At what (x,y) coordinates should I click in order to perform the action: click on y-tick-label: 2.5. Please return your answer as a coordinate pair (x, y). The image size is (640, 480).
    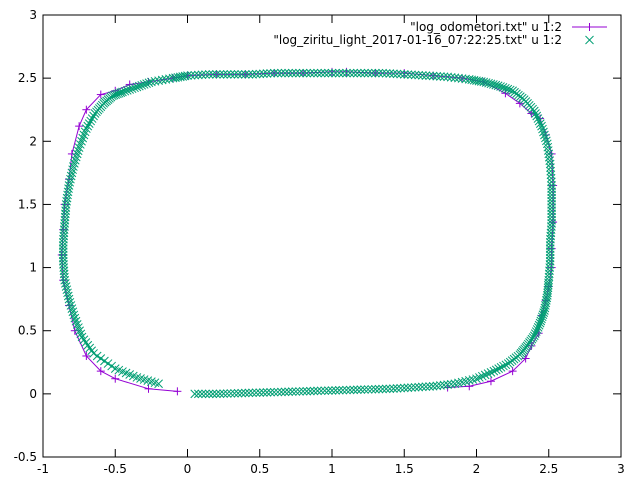
    Looking at the image, I should click on (27, 78).